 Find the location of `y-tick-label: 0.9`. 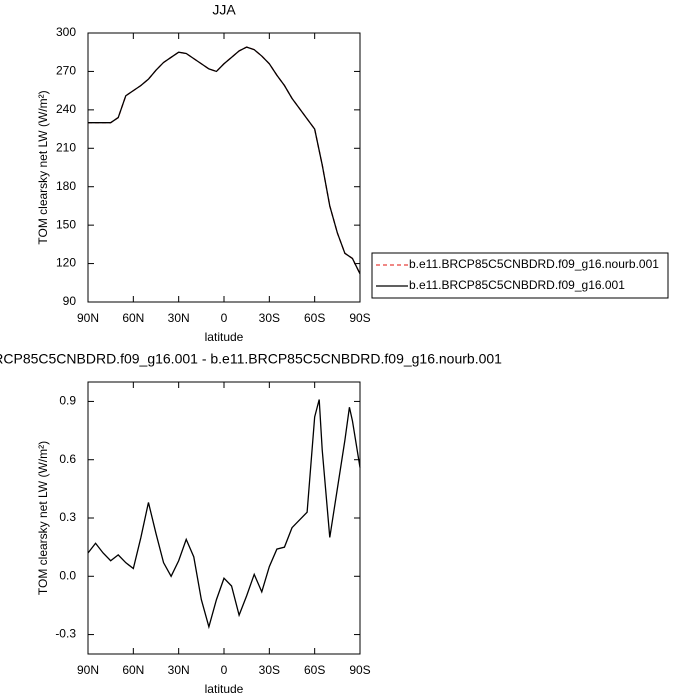

y-tick-label: 0.9 is located at coordinates (67, 401).